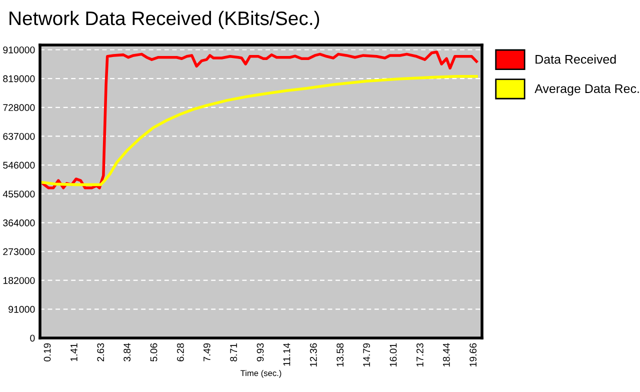 The height and width of the screenshot is (392, 640). Describe the element at coordinates (340, 354) in the screenshot. I see `x-tick-label: 13.58` at that location.